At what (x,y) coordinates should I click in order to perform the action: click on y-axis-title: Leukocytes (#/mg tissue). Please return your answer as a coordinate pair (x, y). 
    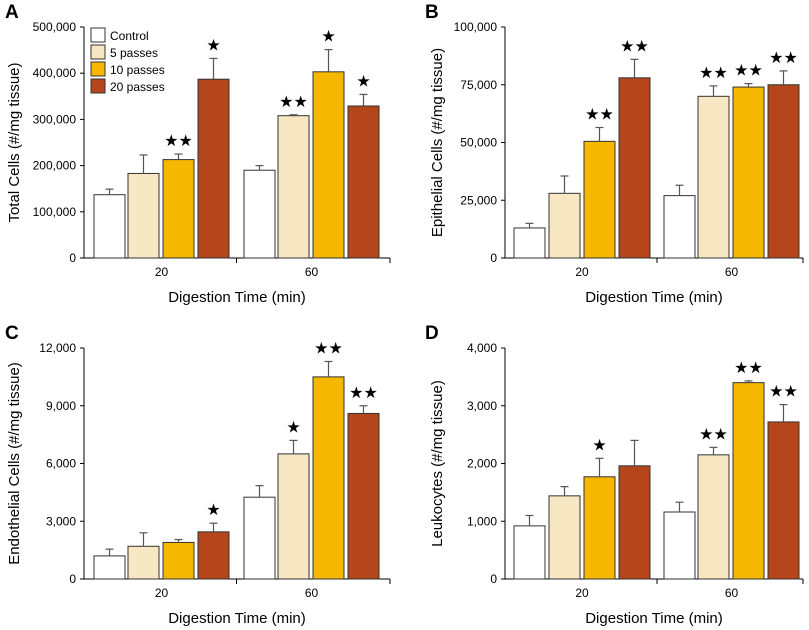
    Looking at the image, I should click on (437, 463).